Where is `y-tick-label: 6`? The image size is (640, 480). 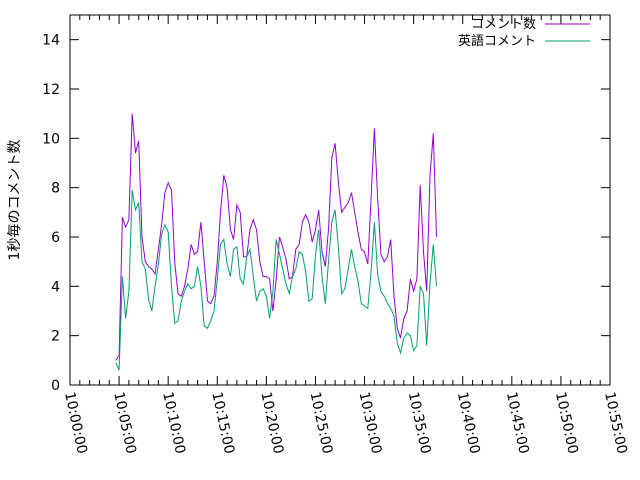 y-tick-label: 6 is located at coordinates (55, 238).